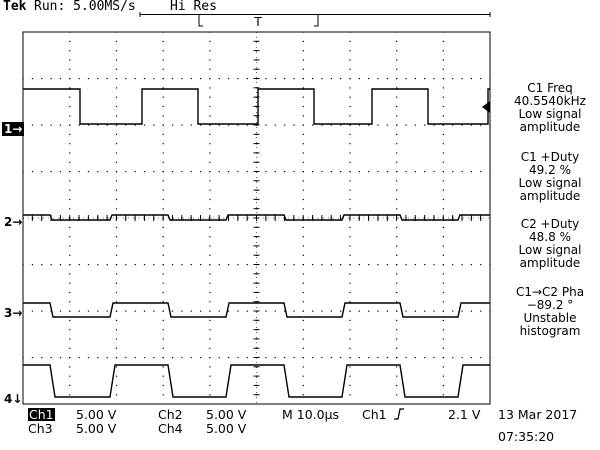  Describe the element at coordinates (85, 7) in the screenshot. I see `run-status: Run: 5.00MS/s` at that location.